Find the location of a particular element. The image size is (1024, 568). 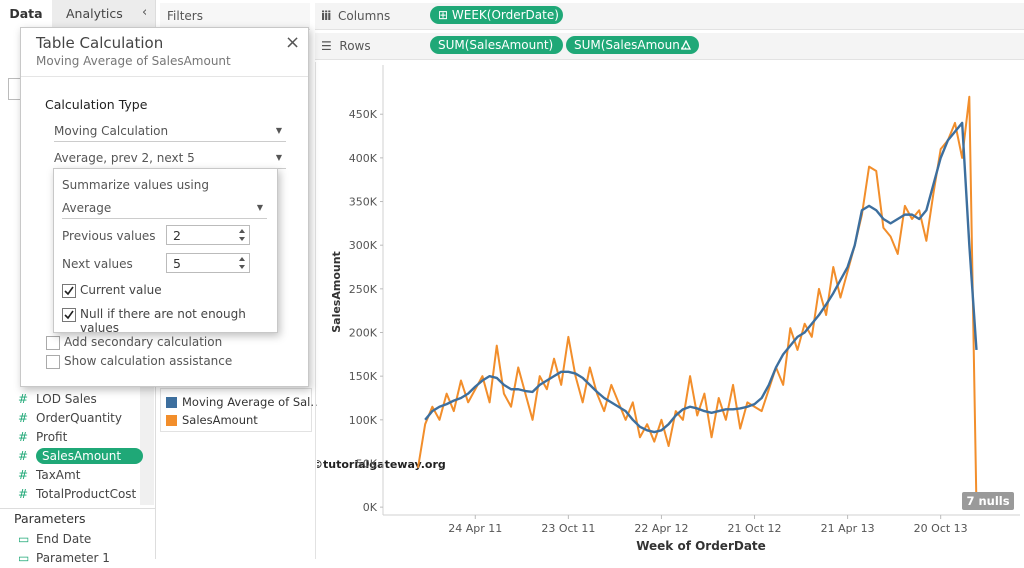

rows-pill: SUM(SalesAmoun.. is located at coordinates (632, 45).